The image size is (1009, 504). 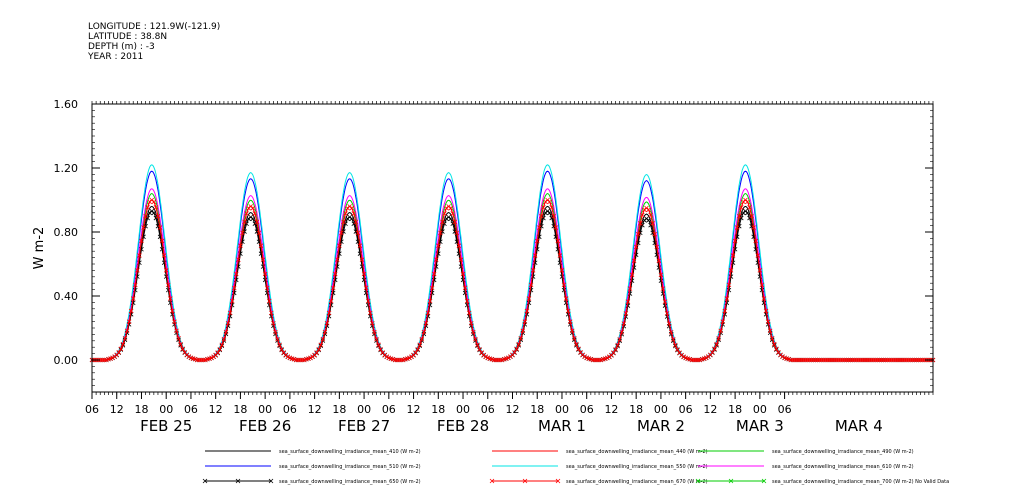 What do you see at coordinates (859, 426) in the screenshot?
I see `x-date-label: MAR 4` at bounding box center [859, 426].